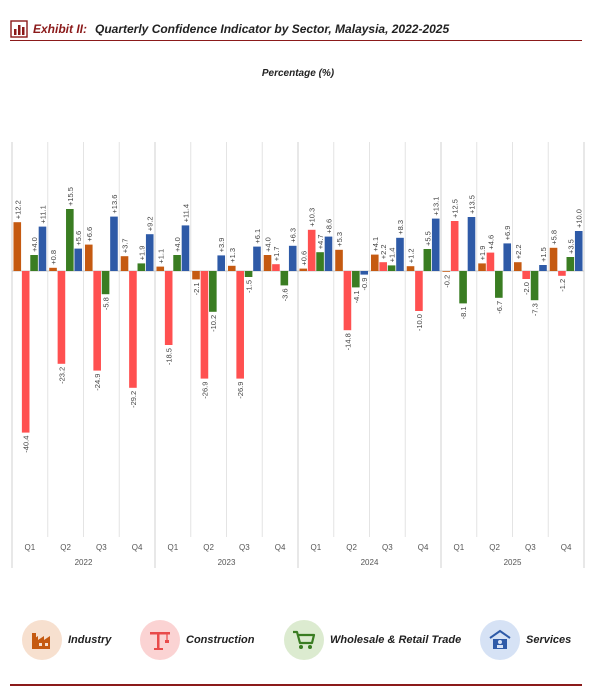 The height and width of the screenshot is (692, 596). Describe the element at coordinates (419, 322) in the screenshot. I see `data-label: -10.0` at that location.